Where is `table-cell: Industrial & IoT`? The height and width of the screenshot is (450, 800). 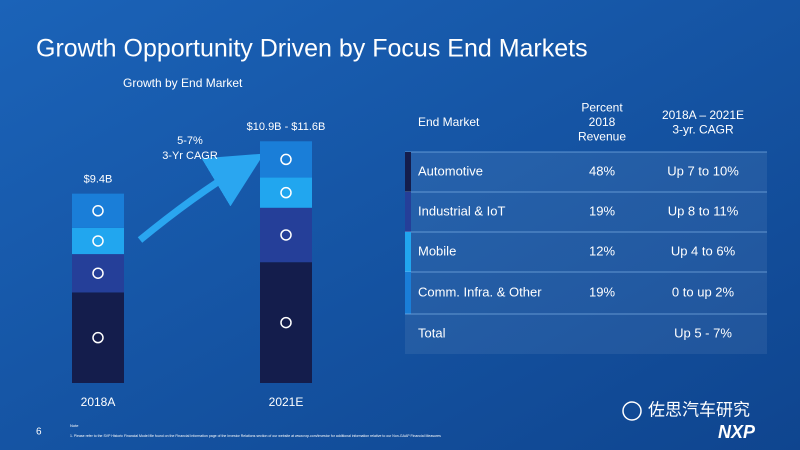 table-cell: Industrial & IoT is located at coordinates (461, 210).